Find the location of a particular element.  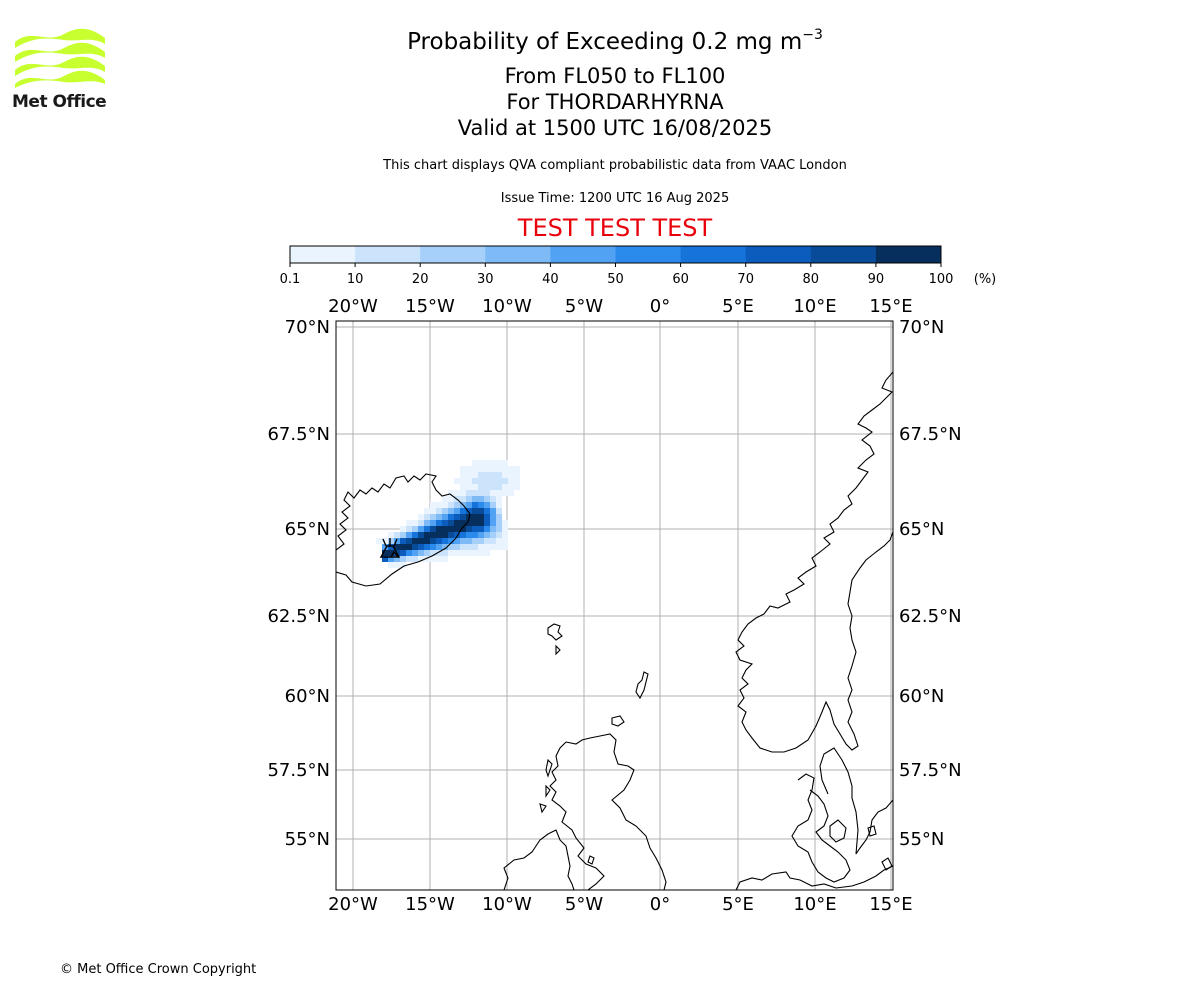

lon-label-bottom: 5°W is located at coordinates (584, 904).